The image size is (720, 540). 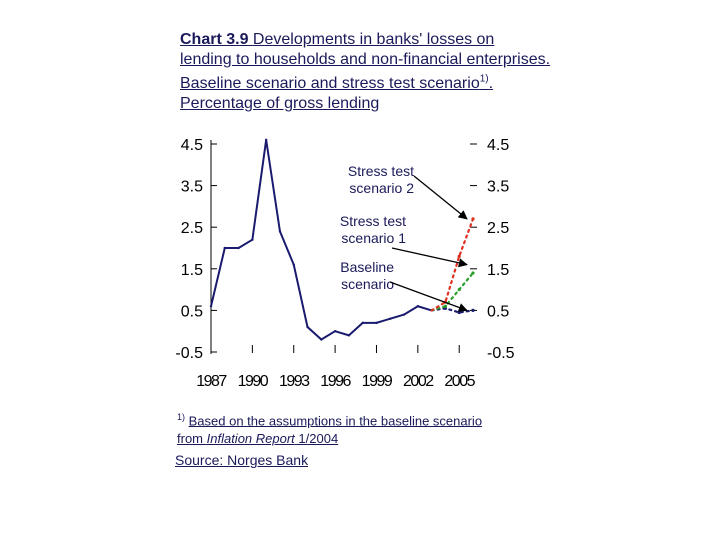 I want to click on series-line-stress2, so click(x=452, y=264).